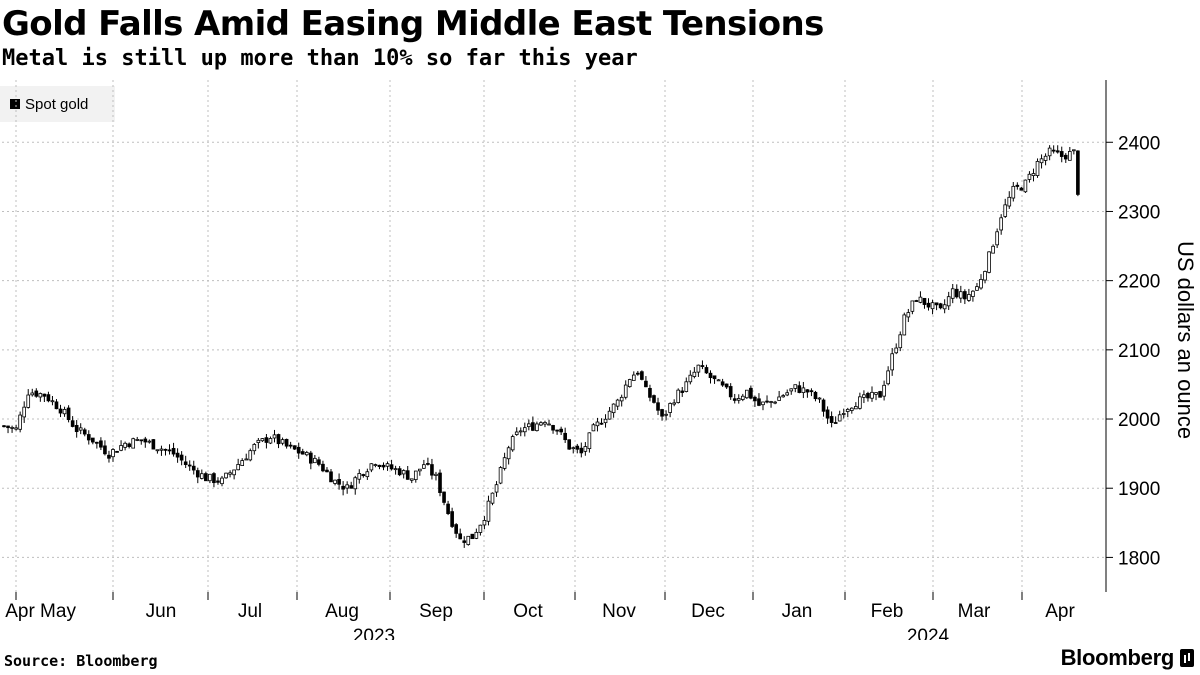 The width and height of the screenshot is (1200, 675). I want to click on x-year-label: 2023, so click(374, 633).